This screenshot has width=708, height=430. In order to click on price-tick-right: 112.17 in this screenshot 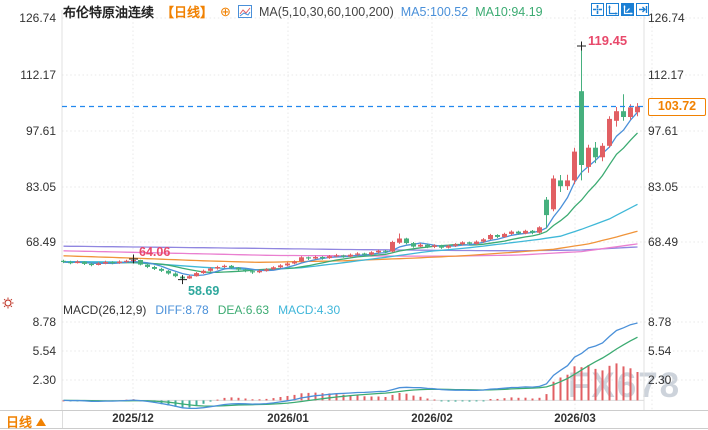, I will do `click(666, 75)`.